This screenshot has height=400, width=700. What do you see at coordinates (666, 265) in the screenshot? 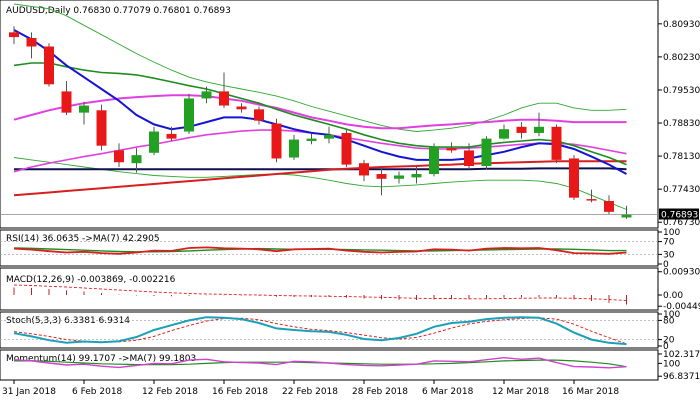
I see `rsi-axis-tick-label: 0` at bounding box center [666, 265].